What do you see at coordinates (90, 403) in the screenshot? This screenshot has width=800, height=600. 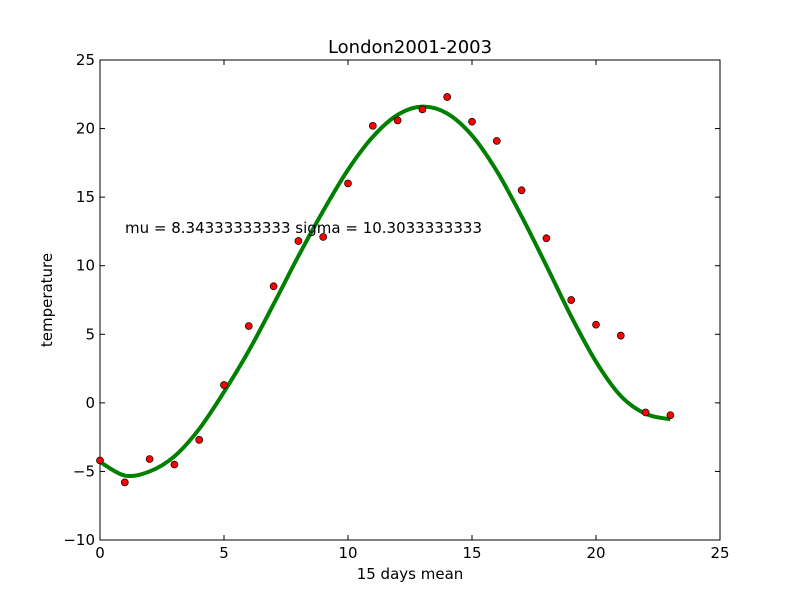 I see `y-tick-label: 0` at bounding box center [90, 403].